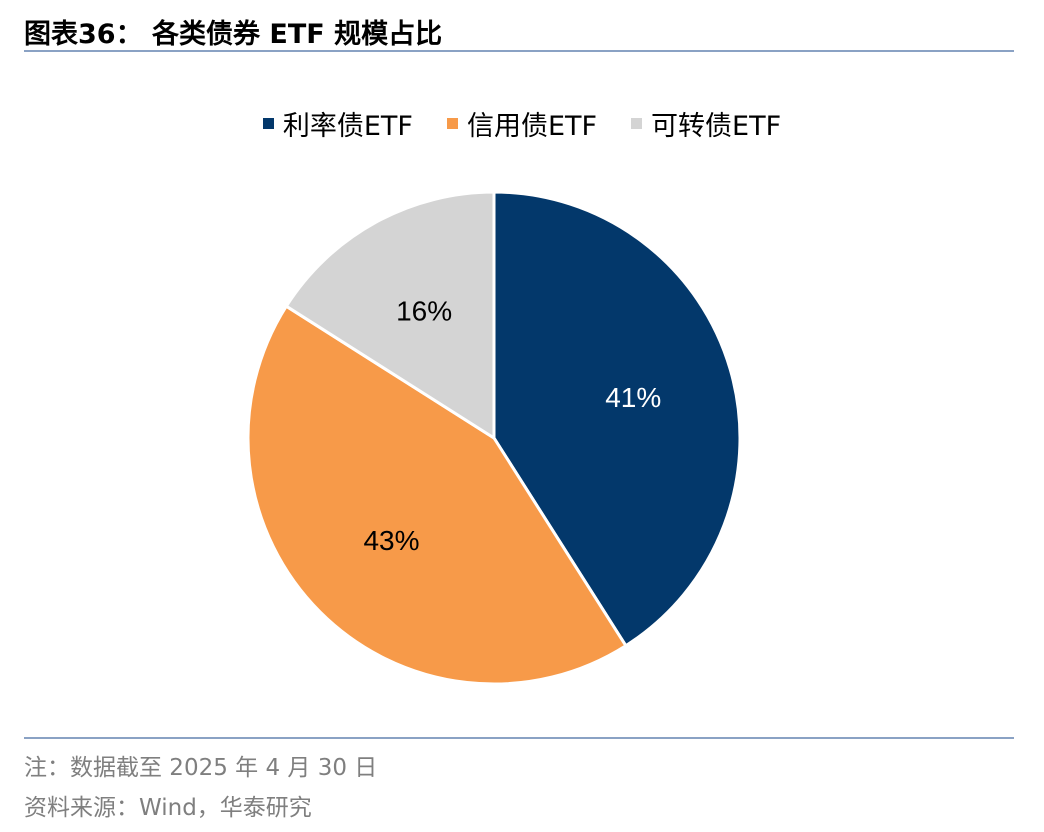  Describe the element at coordinates (519, 738) in the screenshot. I see `footer-divider` at that location.